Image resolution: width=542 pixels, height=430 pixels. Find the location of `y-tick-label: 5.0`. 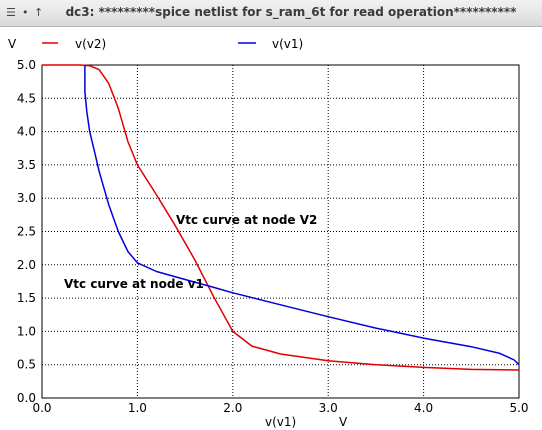

y-tick-label: 5.0 is located at coordinates (26, 65).